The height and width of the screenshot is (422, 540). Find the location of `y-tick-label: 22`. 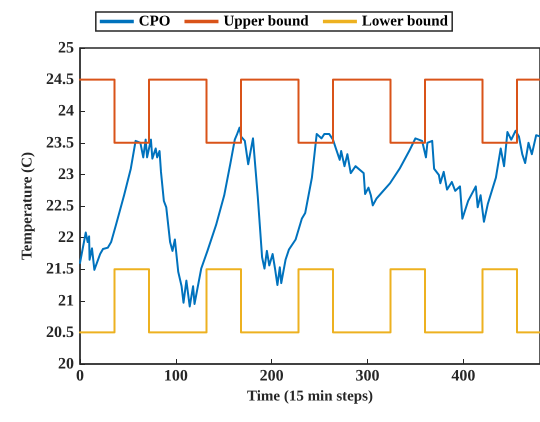

y-tick-label: 22 is located at coordinates (66, 237).